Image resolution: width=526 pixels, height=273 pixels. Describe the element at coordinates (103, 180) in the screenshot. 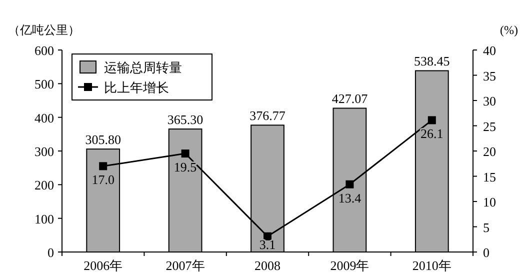

I see `data-label: 17.0` at that location.